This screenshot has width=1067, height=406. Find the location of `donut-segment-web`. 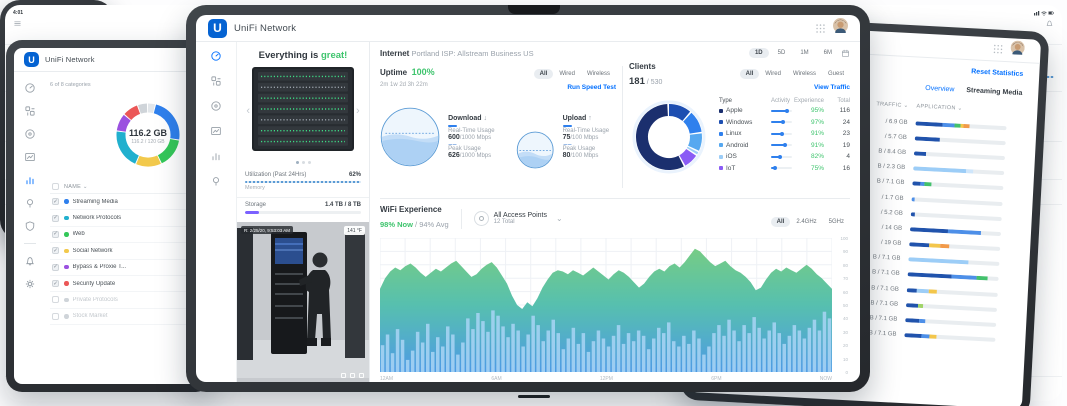

donut-segment-web is located at coordinates (168, 151).